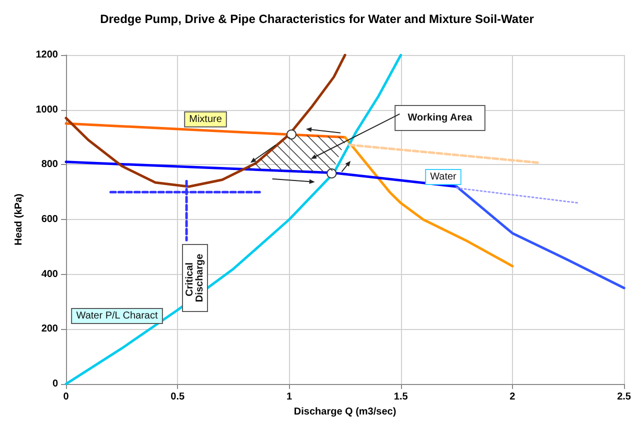  I want to click on annotation: Water, so click(444, 177).